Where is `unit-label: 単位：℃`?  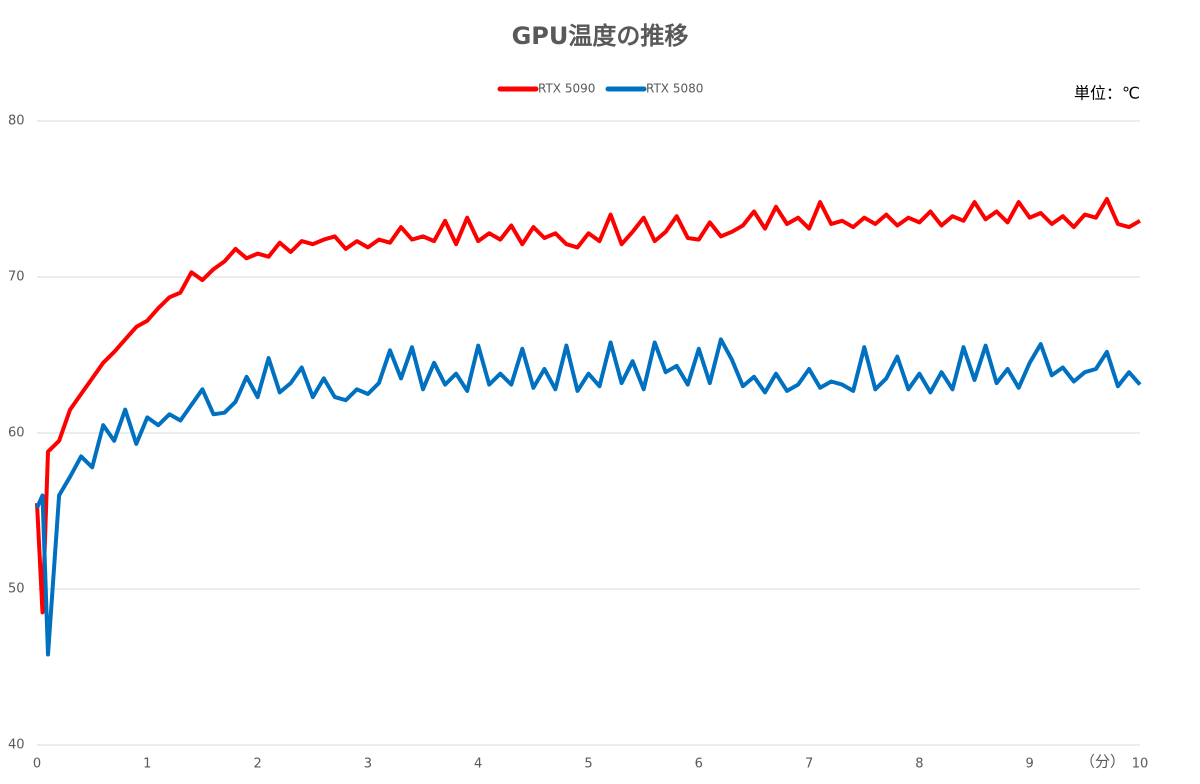 unit-label: 単位：℃ is located at coordinates (1107, 93).